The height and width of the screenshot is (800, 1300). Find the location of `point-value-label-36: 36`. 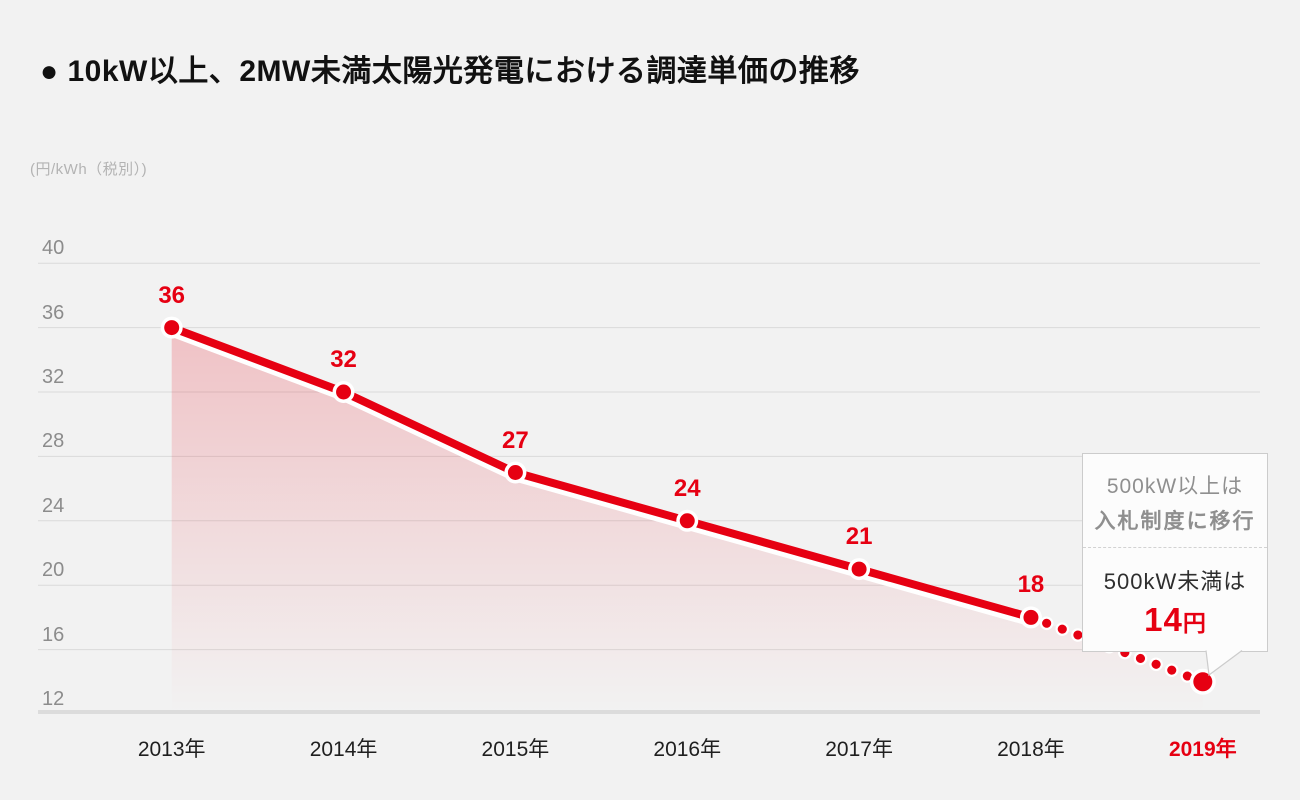

point-value-label-36: 36 is located at coordinates (172, 295).